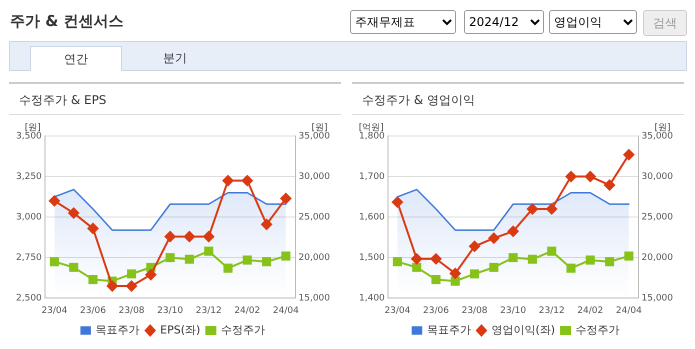 This screenshot has width=695, height=349. I want to click on y-tick-label: 3,250, so click(29, 177).